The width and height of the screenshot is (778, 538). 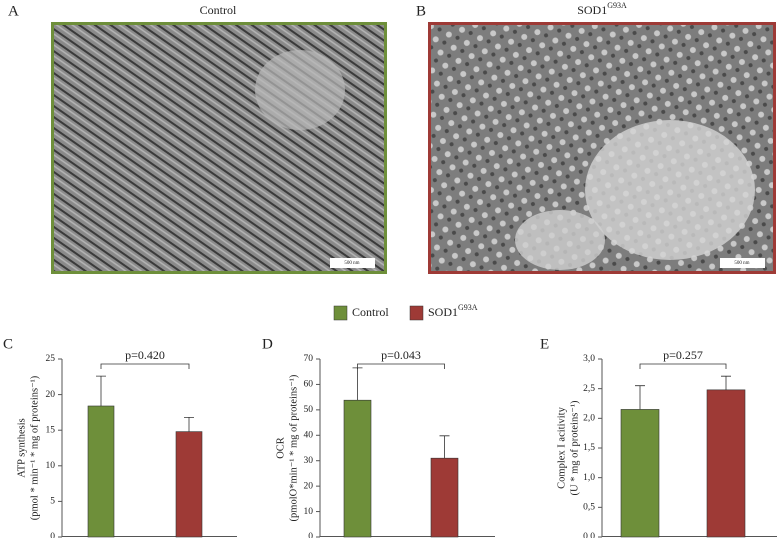 What do you see at coordinates (13, 11) in the screenshot?
I see `panel-label: A` at bounding box center [13, 11].